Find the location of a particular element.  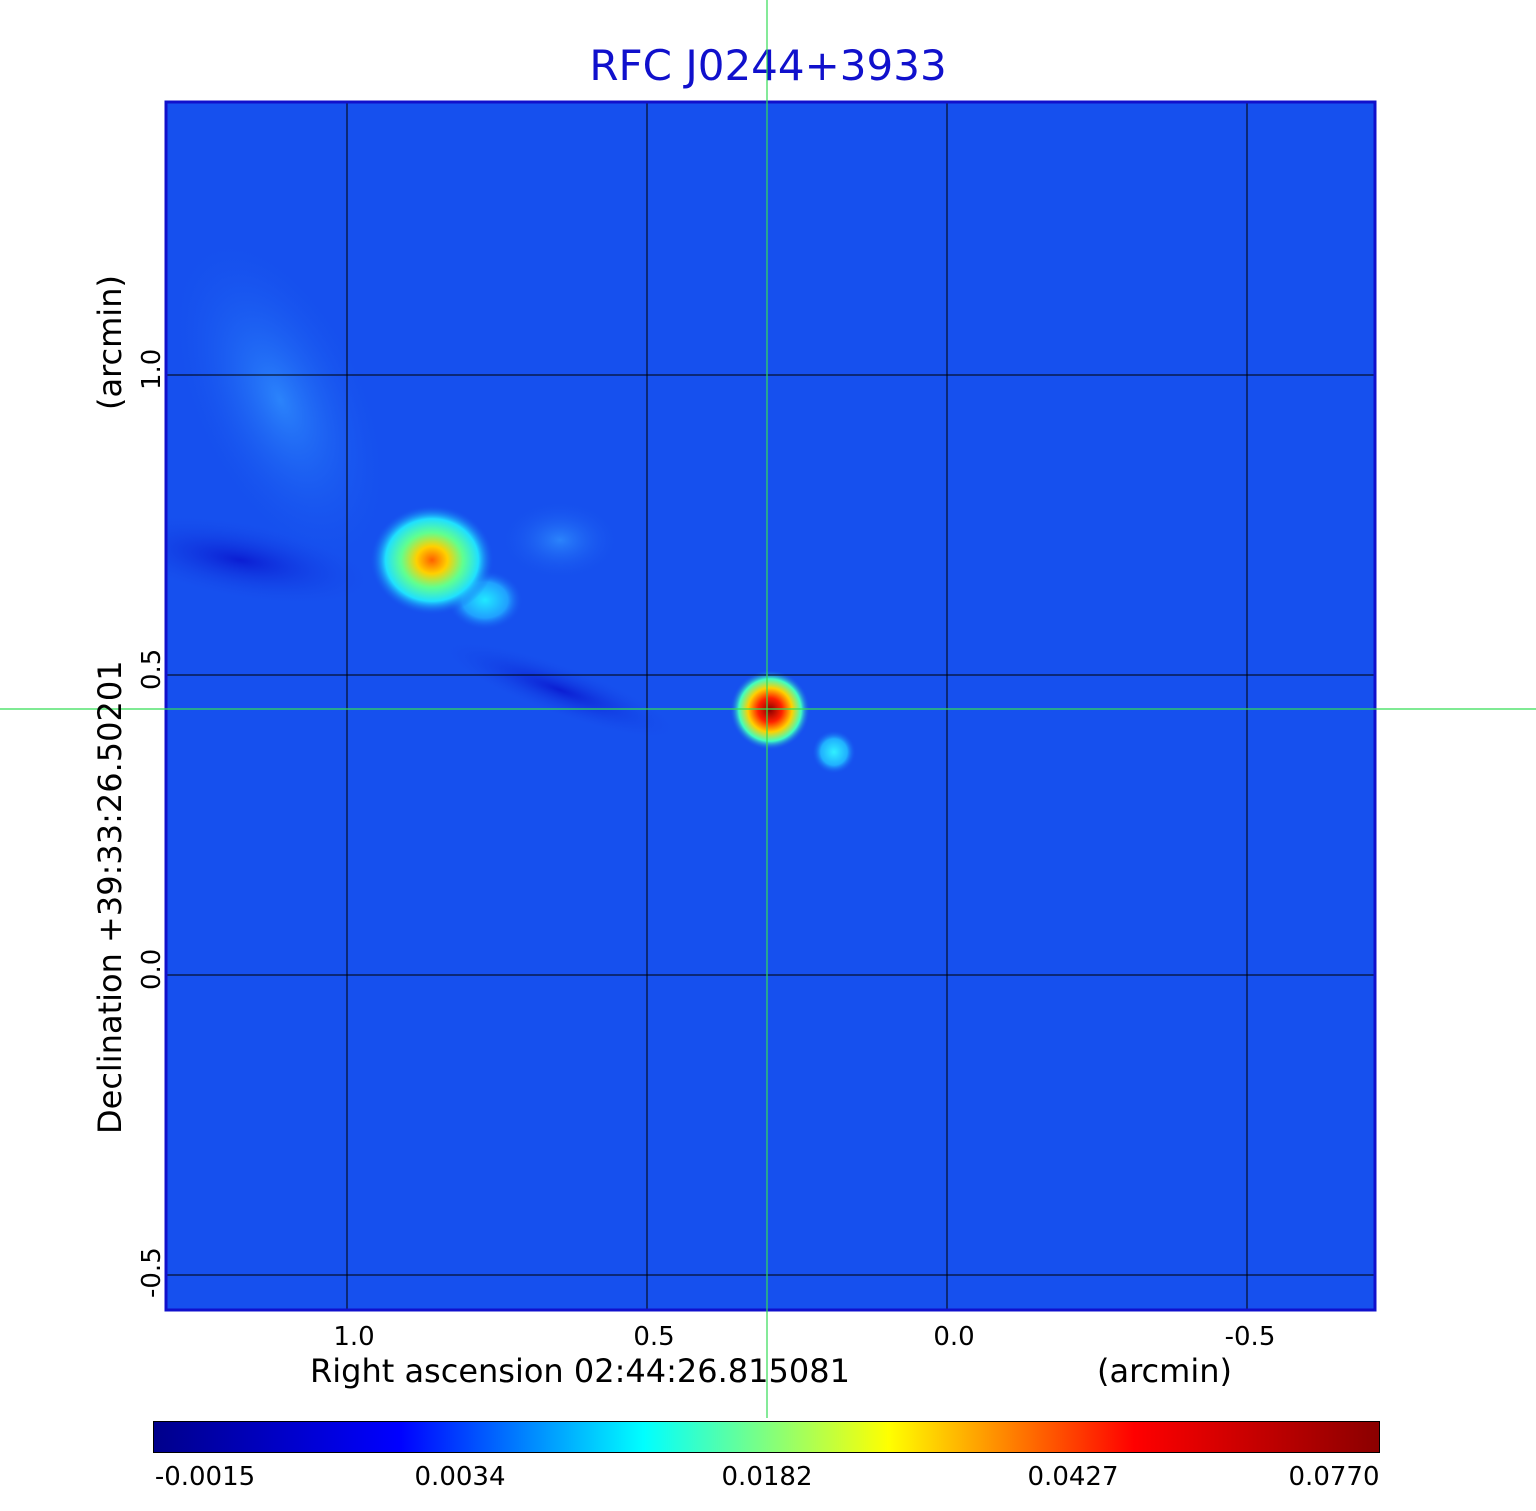

y-axis-label: Declination +39:33:26.50201 is located at coordinates (110, 897).